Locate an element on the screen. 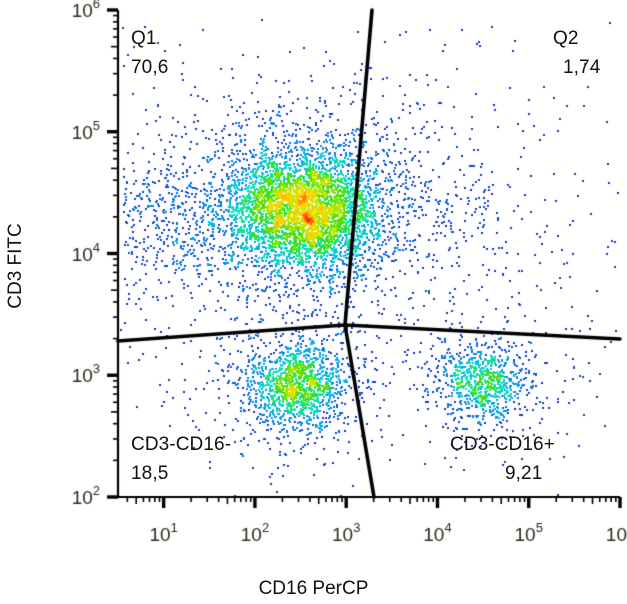 Image resolution: width=627 pixels, height=604 pixels. quadrant-label-cd3-cd16-neg: CD3-CD16- is located at coordinates (181, 444).